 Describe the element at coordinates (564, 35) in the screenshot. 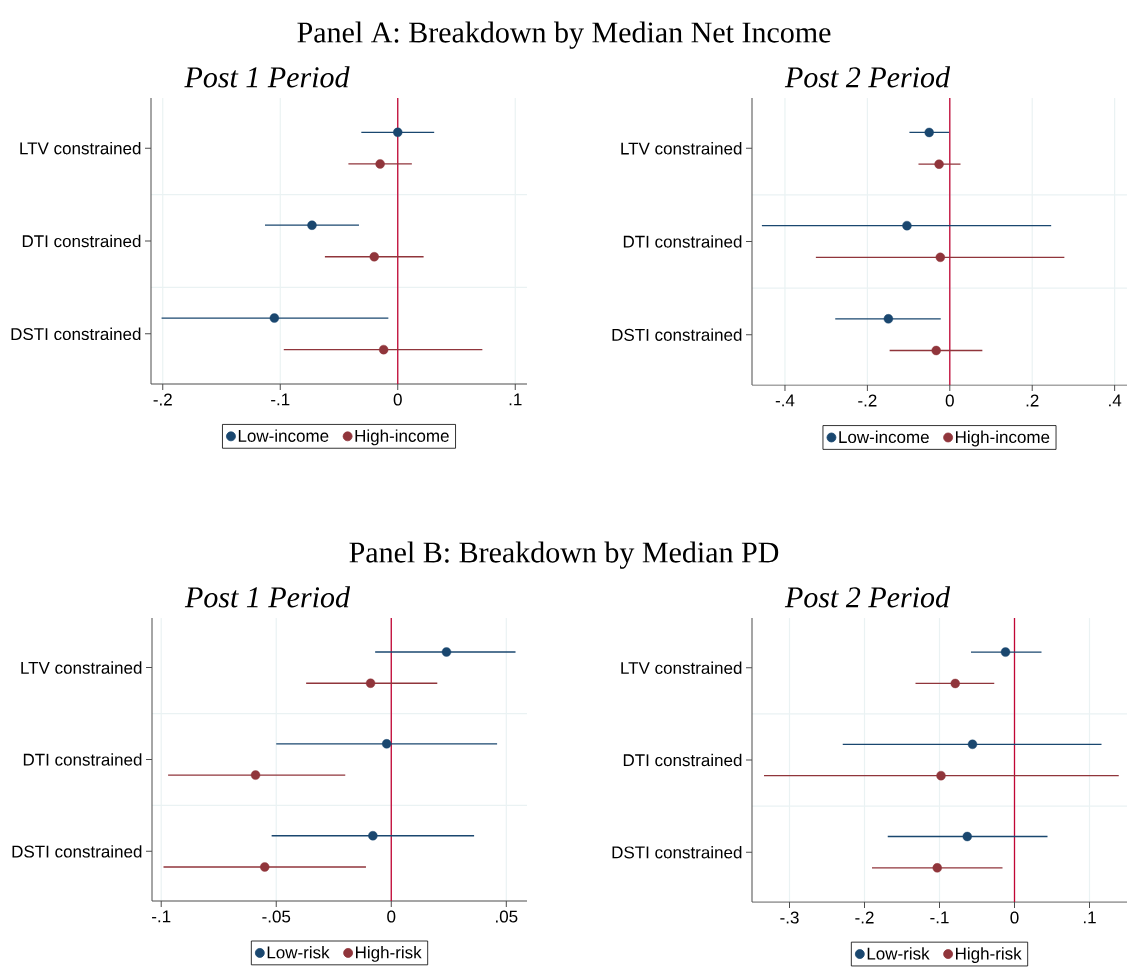

I see `text: Panel A: Breakdown by Median Net Income` at that location.